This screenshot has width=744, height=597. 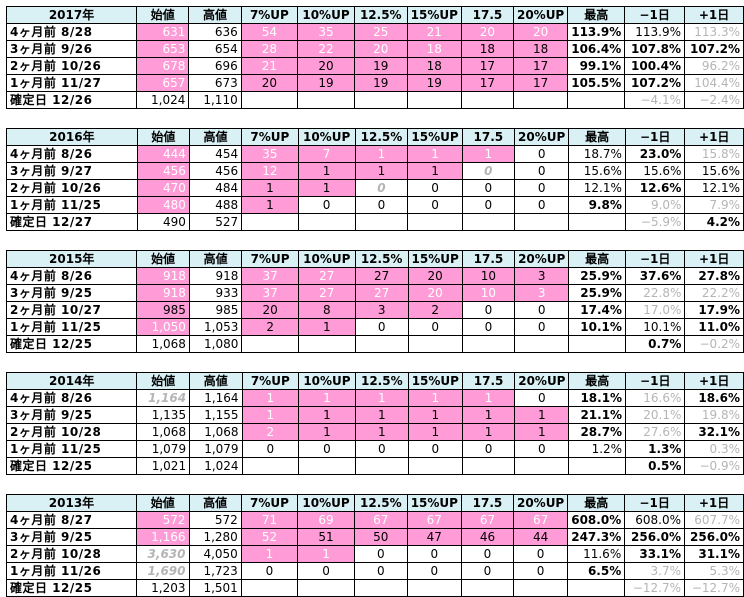 I want to click on table-cell: 1,164, so click(x=163, y=398).